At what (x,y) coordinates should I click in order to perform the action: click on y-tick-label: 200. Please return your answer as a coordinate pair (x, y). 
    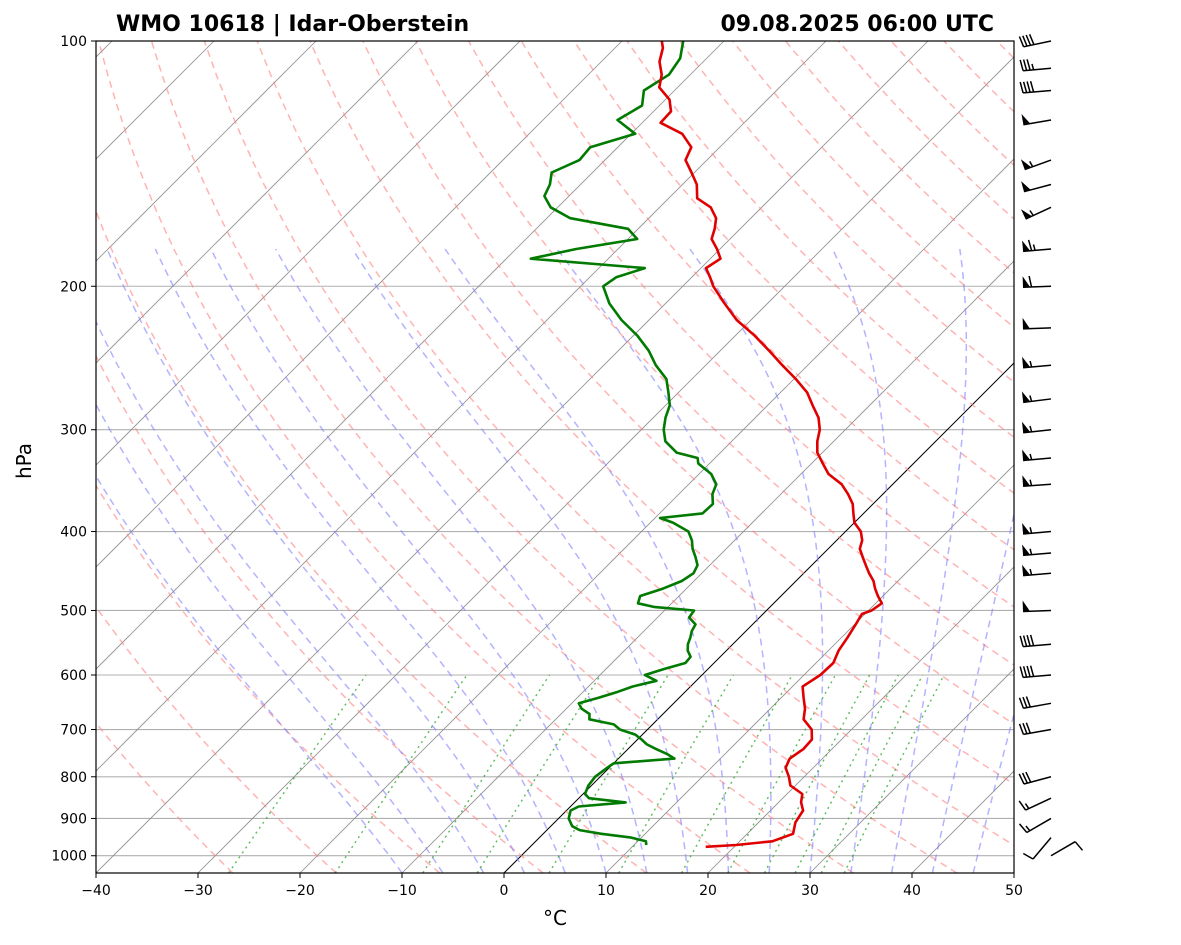
    Looking at the image, I should click on (73, 287).